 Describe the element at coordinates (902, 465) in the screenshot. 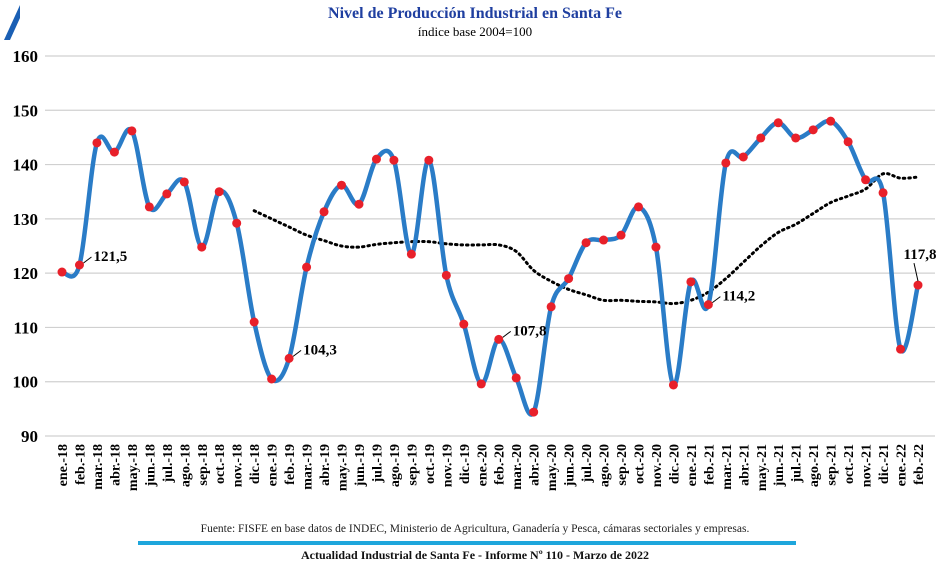

I see `x-tick-label: ene.-22` at that location.